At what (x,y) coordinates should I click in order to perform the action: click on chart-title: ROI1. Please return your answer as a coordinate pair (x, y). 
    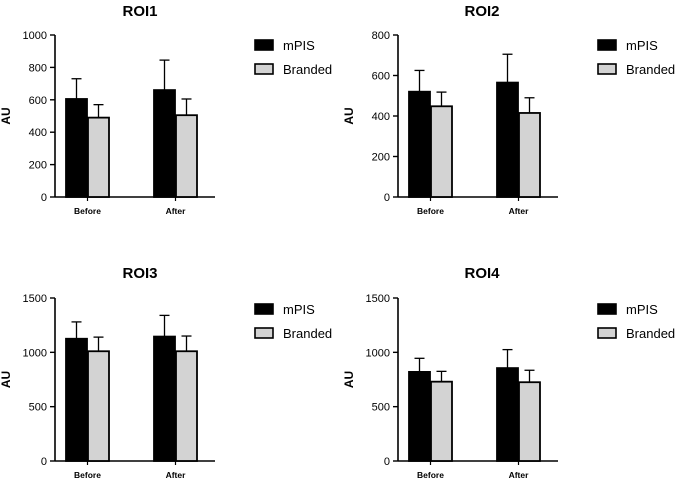
    Looking at the image, I should click on (139, 11).